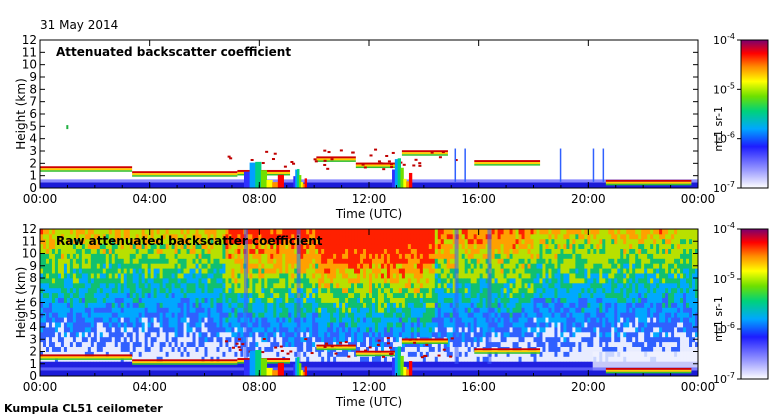 Image resolution: width=780 pixels, height=420 pixels. Describe the element at coordinates (648, 184) in the screenshot. I see `cloud-base-edge` at that location.